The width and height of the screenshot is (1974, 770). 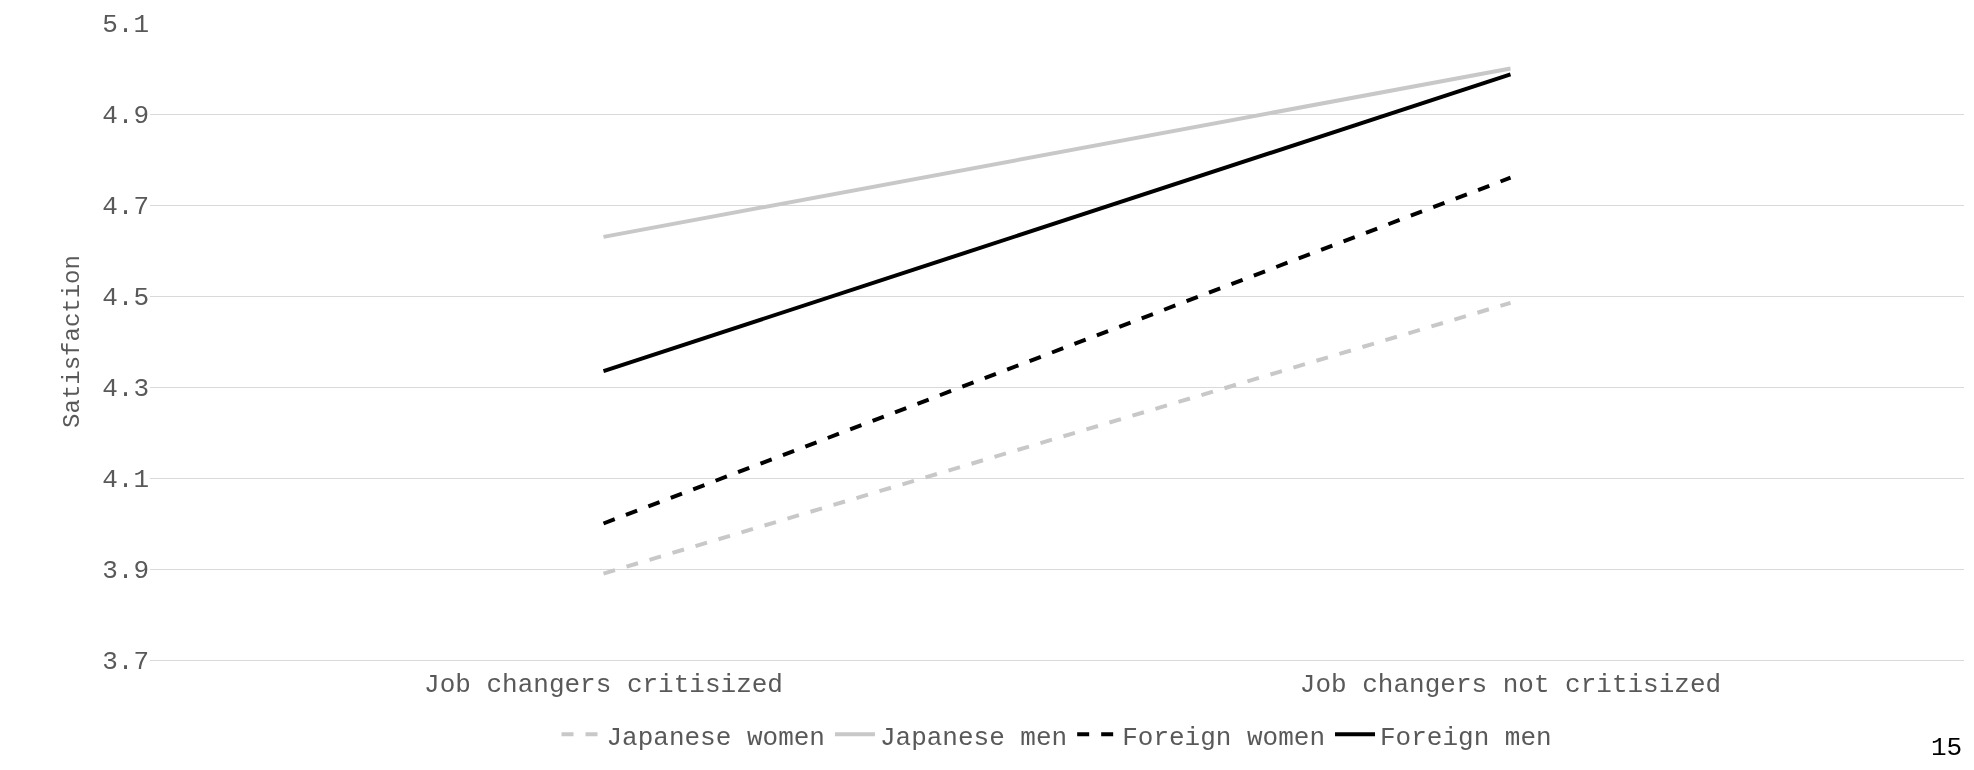 What do you see at coordinates (973, 737) in the screenshot?
I see `legend-label: Japanese men` at bounding box center [973, 737].